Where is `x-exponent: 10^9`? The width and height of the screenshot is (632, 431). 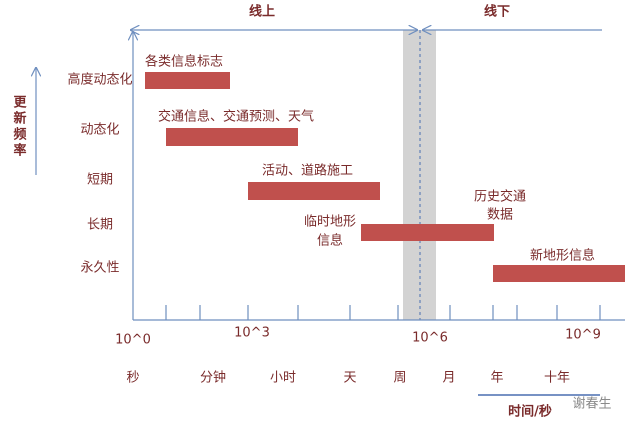 x-exponent: 10^9 is located at coordinates (583, 335).